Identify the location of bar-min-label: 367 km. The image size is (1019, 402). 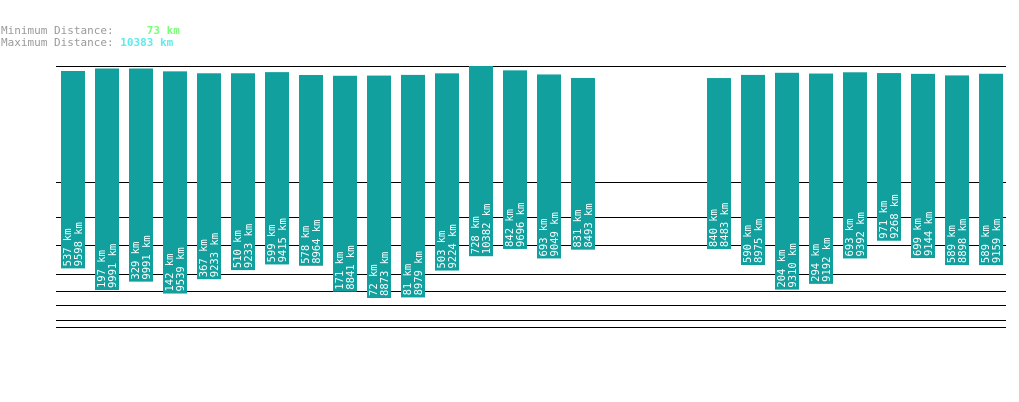
(204, 258).